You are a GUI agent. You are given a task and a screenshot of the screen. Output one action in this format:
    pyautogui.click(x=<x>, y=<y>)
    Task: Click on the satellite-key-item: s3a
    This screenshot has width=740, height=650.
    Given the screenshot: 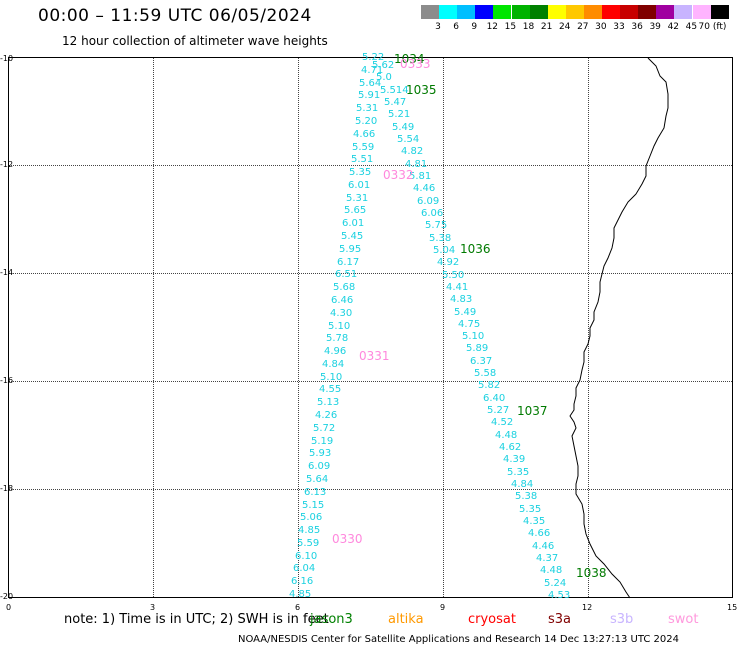 What is the action you would take?
    pyautogui.click(x=560, y=619)
    